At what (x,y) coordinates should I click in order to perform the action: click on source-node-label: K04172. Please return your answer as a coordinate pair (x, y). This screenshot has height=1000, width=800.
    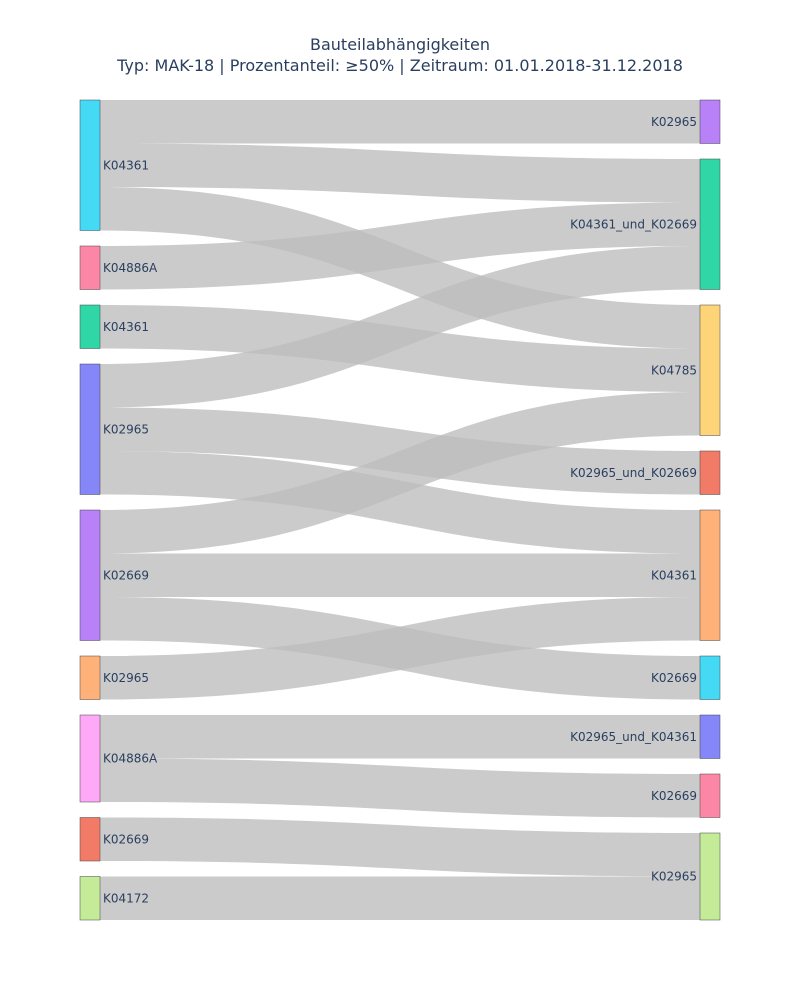
    Looking at the image, I should click on (126, 898).